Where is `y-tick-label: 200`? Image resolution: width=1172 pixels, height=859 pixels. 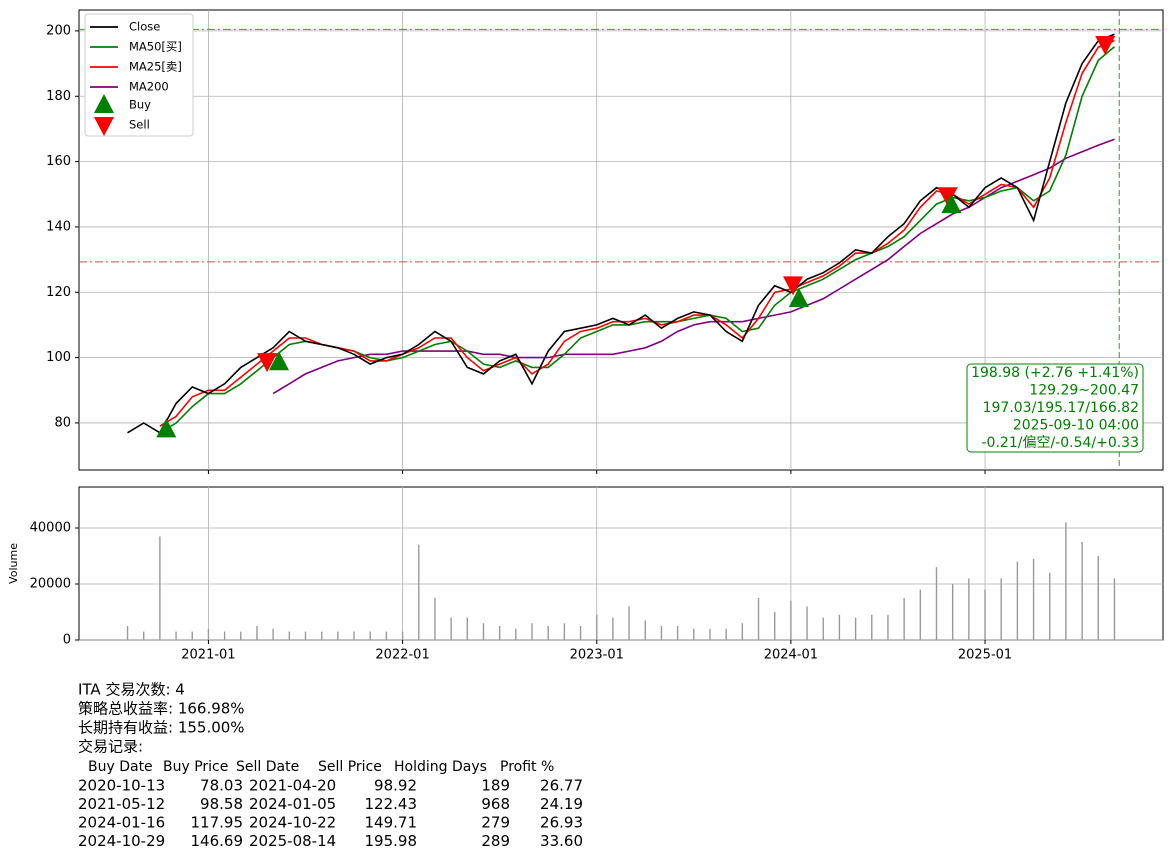
y-tick-label: 200 is located at coordinates (58, 30).